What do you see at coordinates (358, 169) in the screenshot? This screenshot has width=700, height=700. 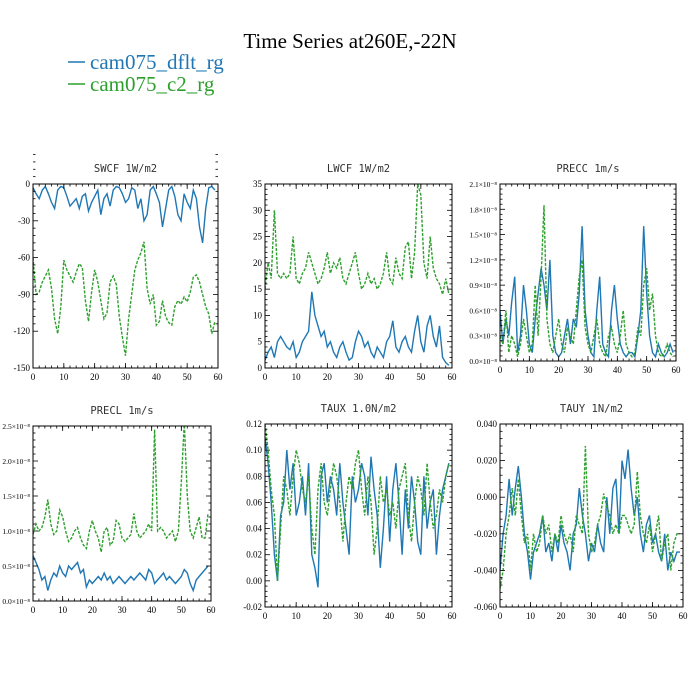 I see `panel-title: LWCF 1W/m2` at bounding box center [358, 169].